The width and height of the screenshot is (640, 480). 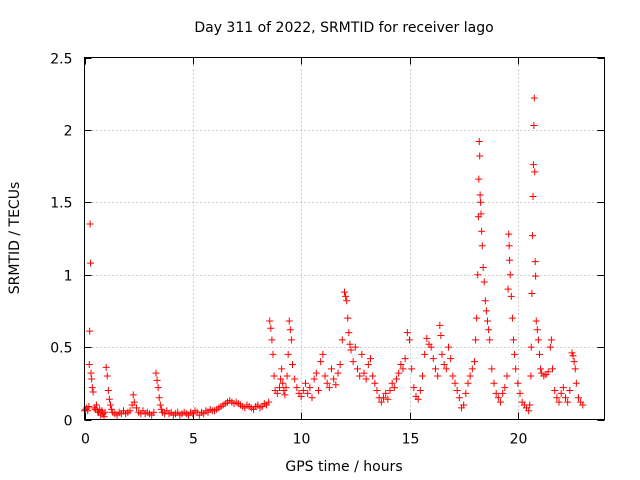 I want to click on x-tick-label: 10, so click(x=302, y=440).